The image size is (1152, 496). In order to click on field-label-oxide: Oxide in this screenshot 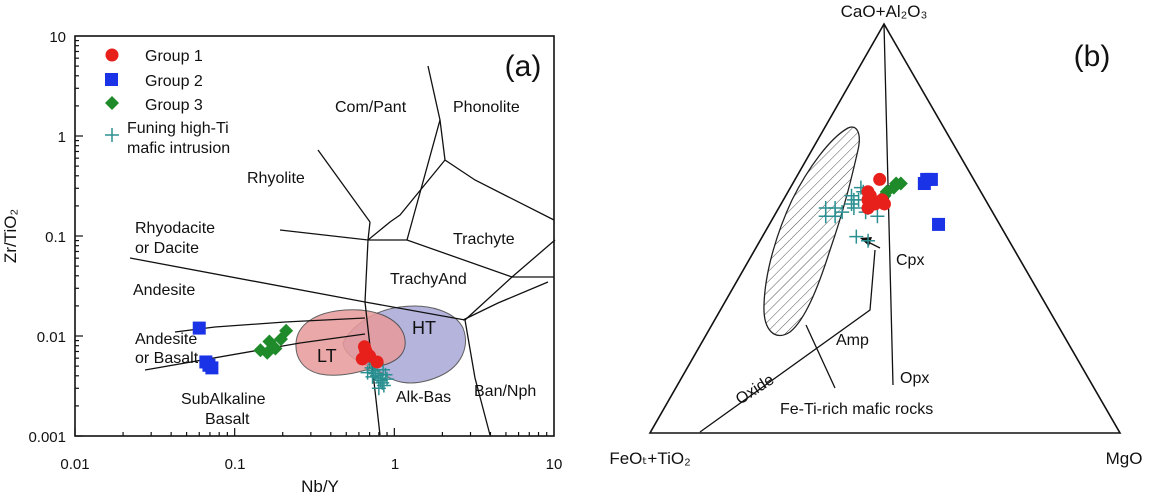, I will do `click(755, 389)`.